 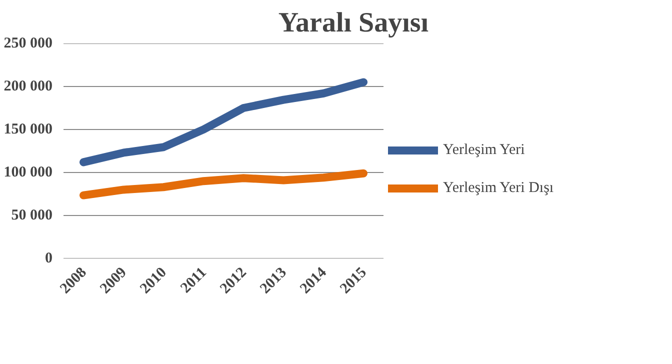 I want to click on y-tick-label: 200 000, so click(x=28, y=86).